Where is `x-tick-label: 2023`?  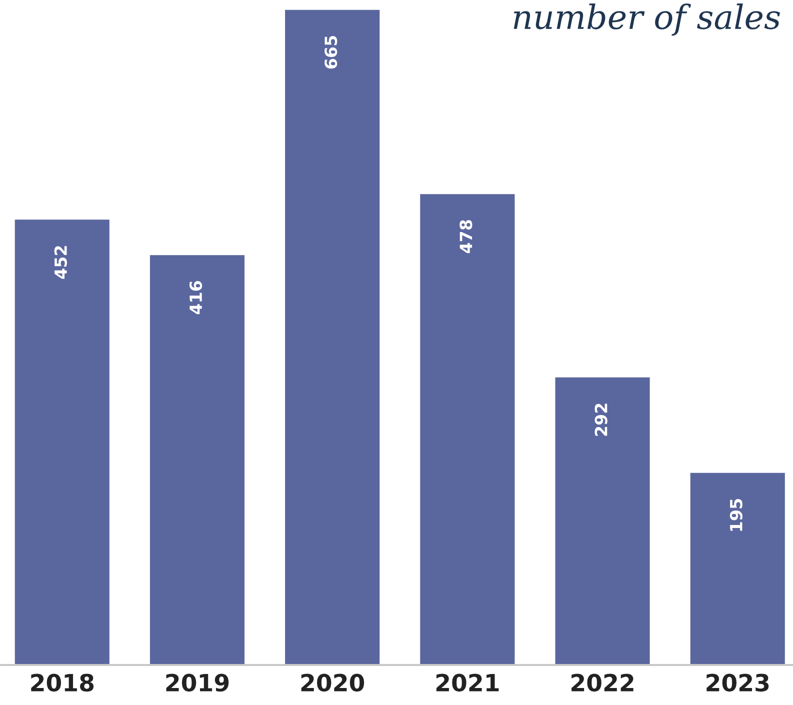 x-tick-label: 2023 is located at coordinates (737, 683).